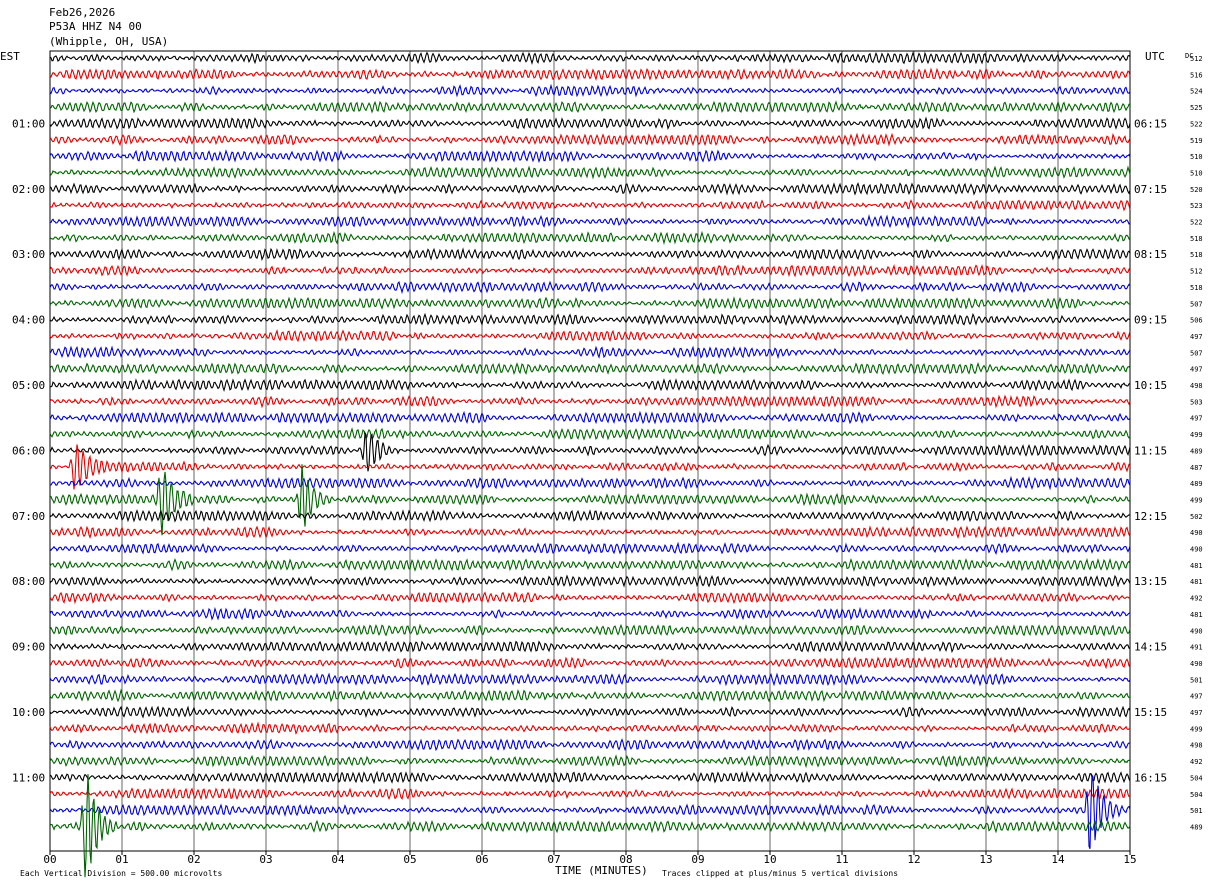  I want to click on dc-offset-42: 498, so click(1196, 746).